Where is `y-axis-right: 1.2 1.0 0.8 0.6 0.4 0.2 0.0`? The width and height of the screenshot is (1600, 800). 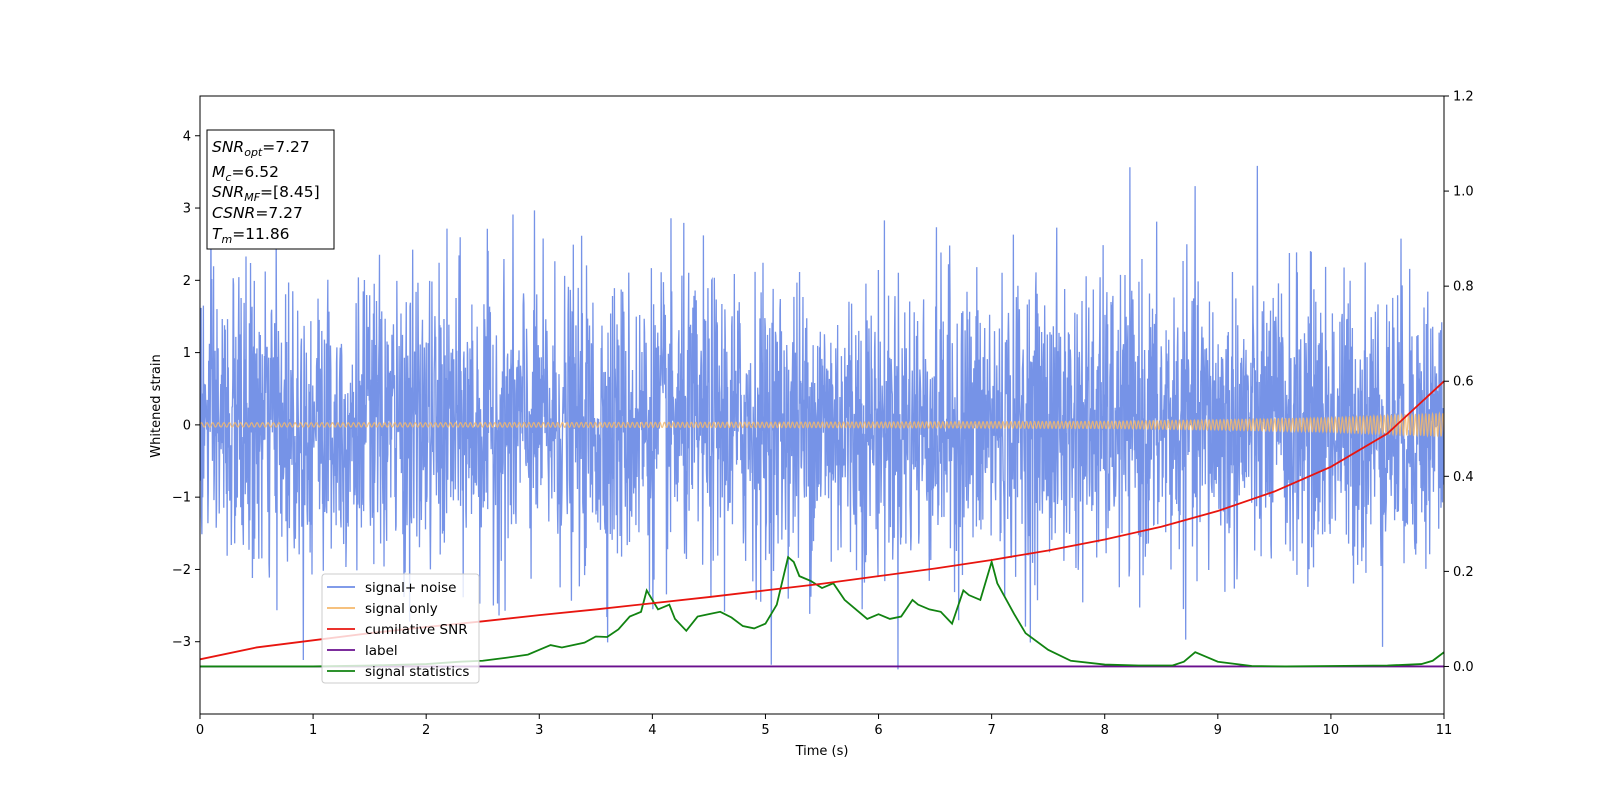
y-axis-right: 1.2 1.0 0.8 0.6 0.4 0.2 0.0 is located at coordinates (1459, 382).